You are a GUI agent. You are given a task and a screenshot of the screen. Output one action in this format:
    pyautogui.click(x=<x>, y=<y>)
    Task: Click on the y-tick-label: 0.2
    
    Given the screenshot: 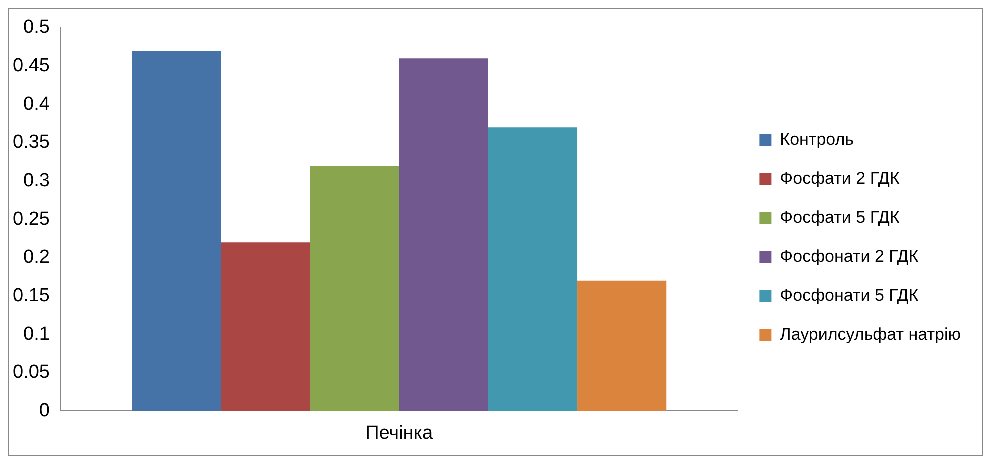 What is the action you would take?
    pyautogui.click(x=37, y=257)
    